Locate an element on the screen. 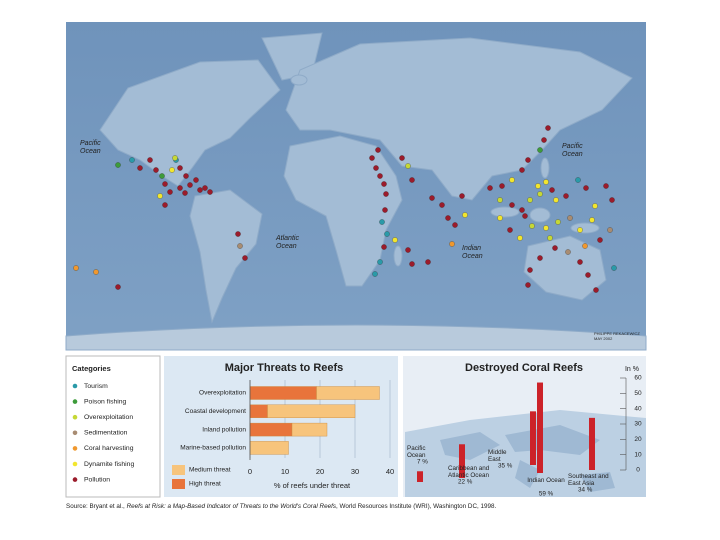 The height and width of the screenshot is (540, 720). y-tick-label: 40 is located at coordinates (638, 408).